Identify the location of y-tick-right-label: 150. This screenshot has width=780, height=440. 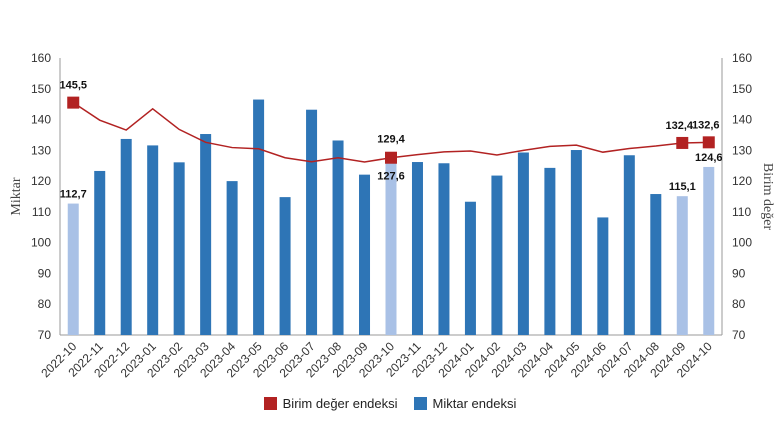
(742, 89).